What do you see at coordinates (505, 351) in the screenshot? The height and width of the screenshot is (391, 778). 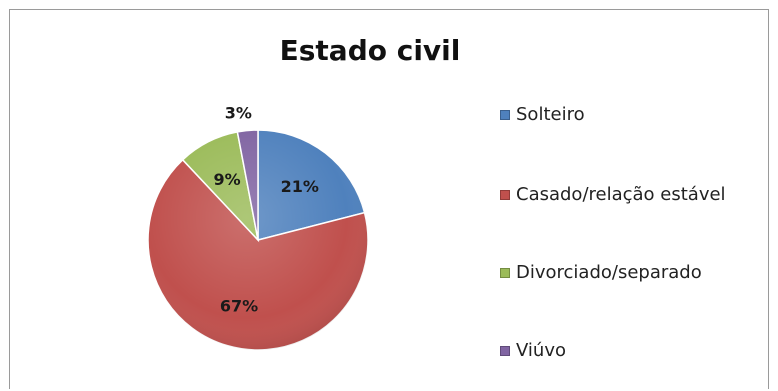 I see `legend-swatch-viuvo` at bounding box center [505, 351].